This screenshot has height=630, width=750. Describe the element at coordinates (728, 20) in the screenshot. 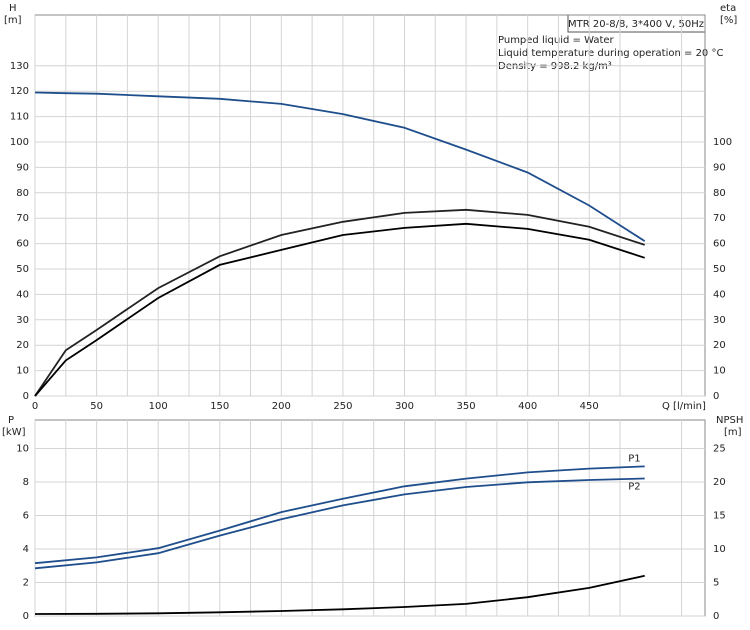

I see `y2-unit: [%]` at that location.